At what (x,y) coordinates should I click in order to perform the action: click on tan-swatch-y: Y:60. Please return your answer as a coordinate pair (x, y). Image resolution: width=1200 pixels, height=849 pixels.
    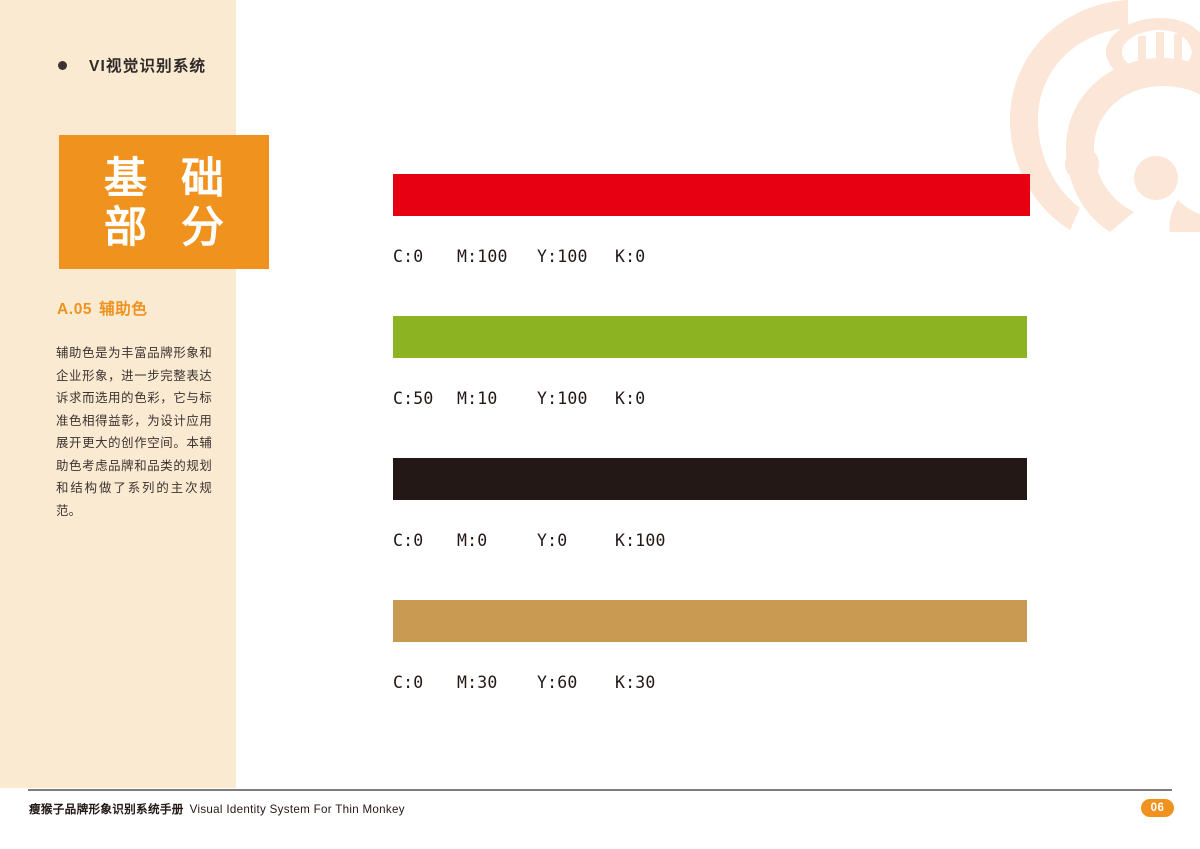
    Looking at the image, I should click on (557, 682).